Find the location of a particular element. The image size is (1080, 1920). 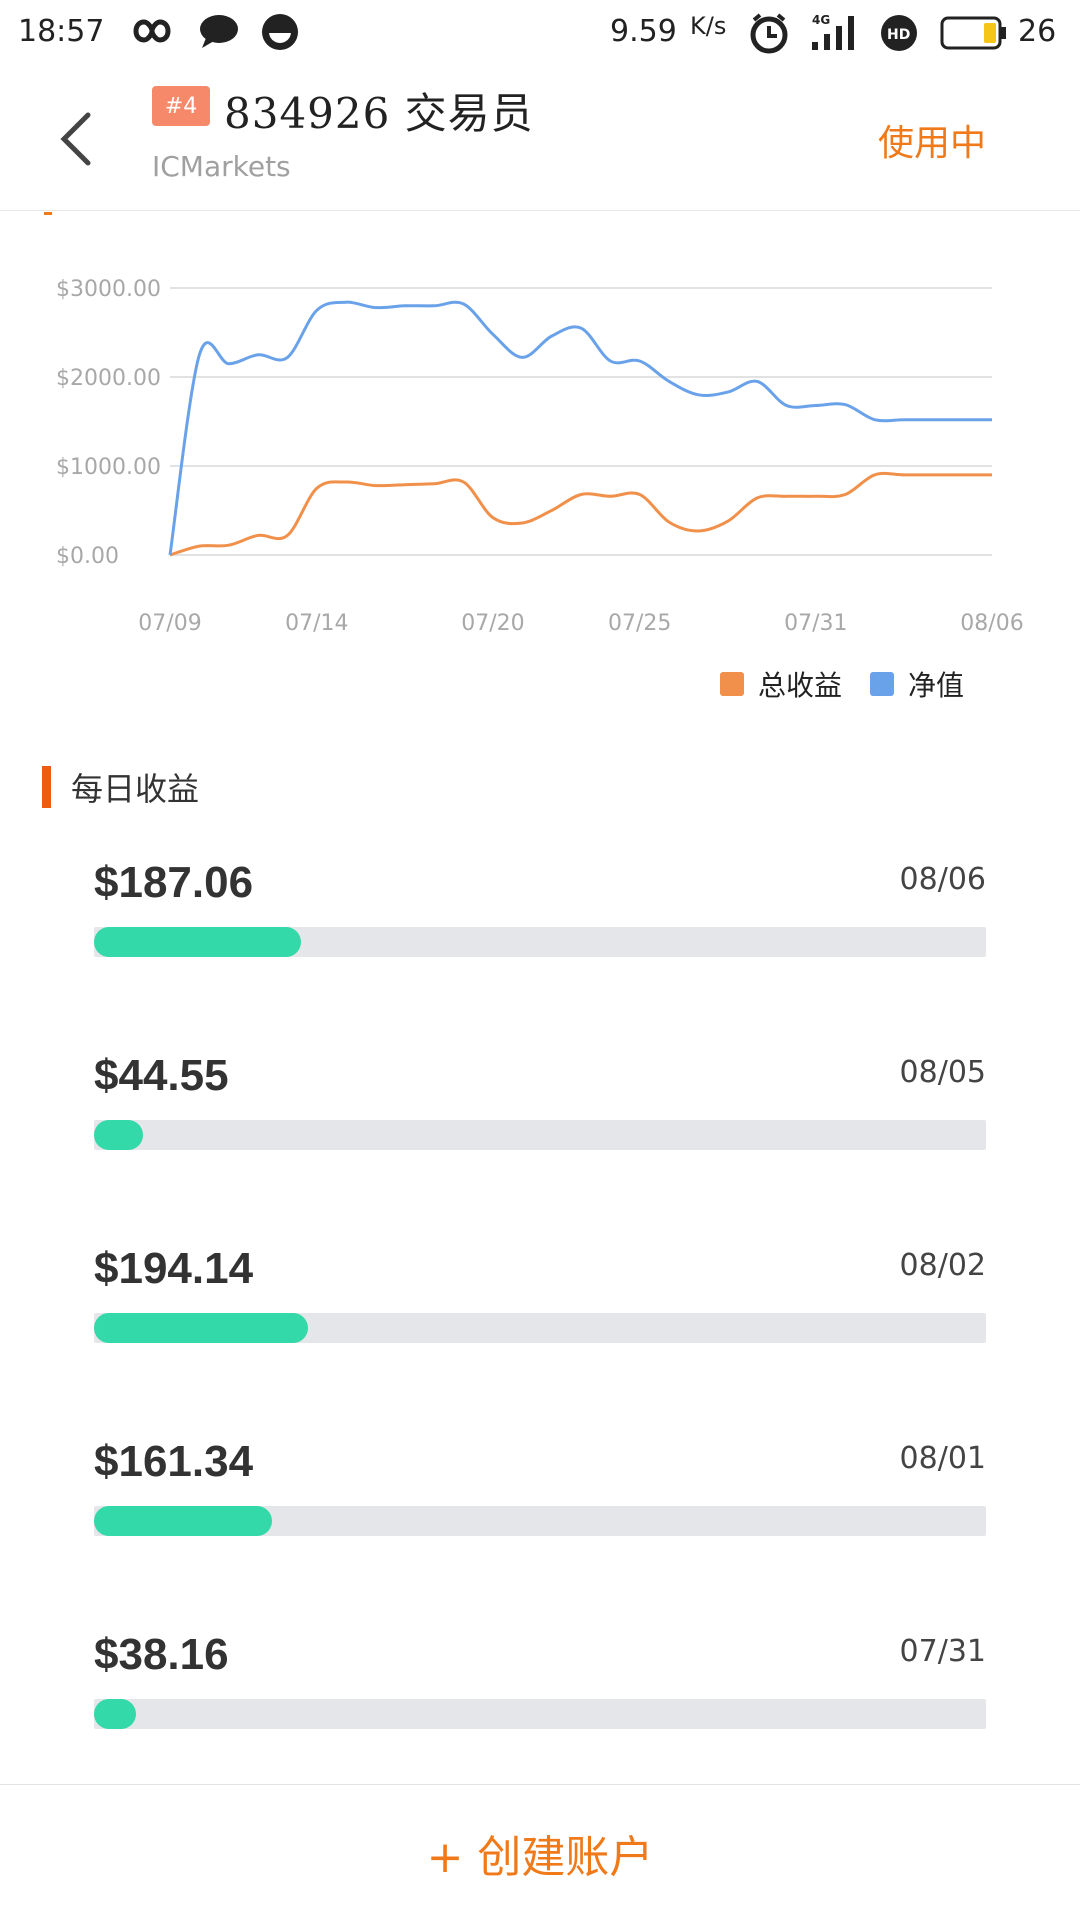

earning-amount: $194.14 is located at coordinates (174, 1268).